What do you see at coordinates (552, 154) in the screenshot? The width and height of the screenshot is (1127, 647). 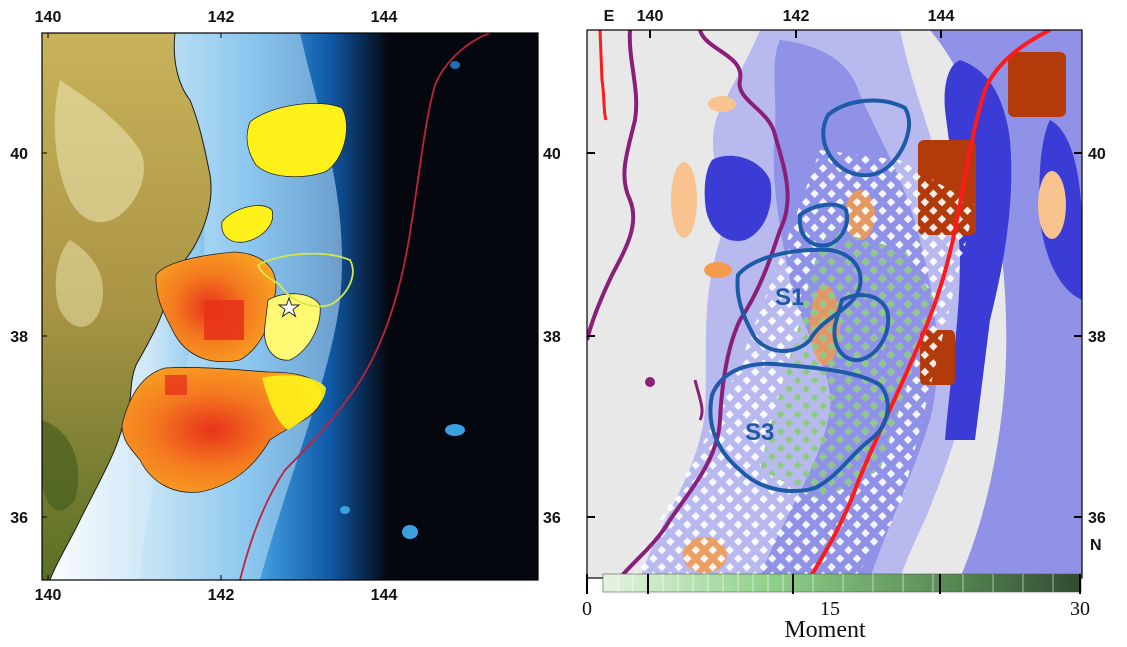 I see `lat-tick-right-40: 40` at bounding box center [552, 154].